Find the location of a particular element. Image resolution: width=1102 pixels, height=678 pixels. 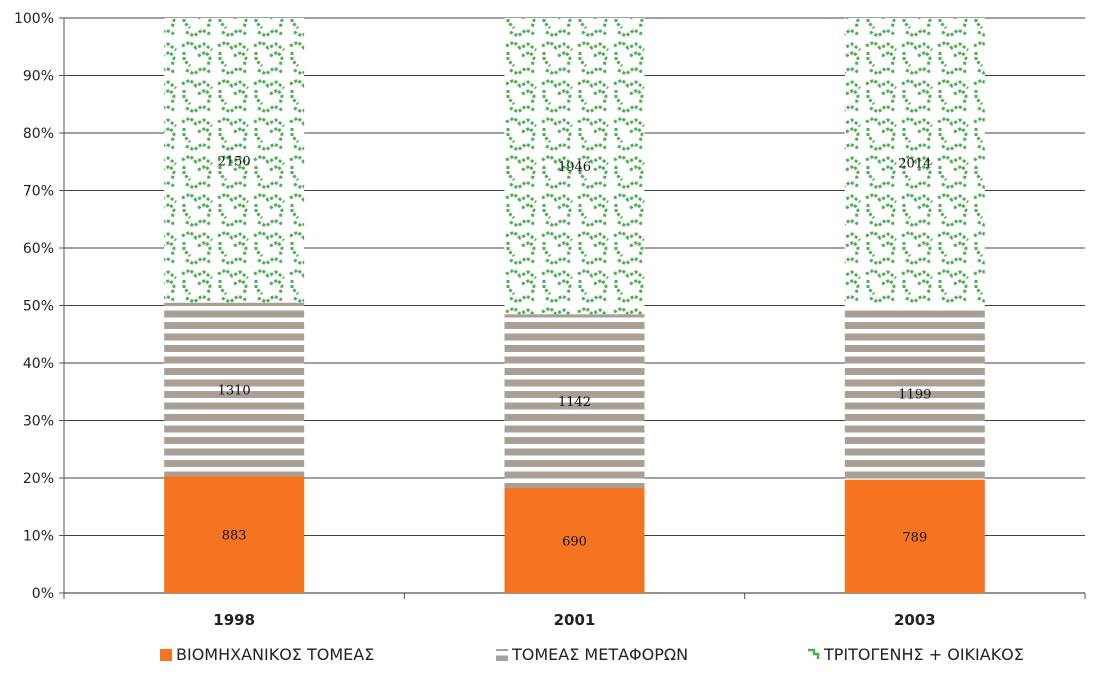

data-label: 2014 is located at coordinates (914, 164).